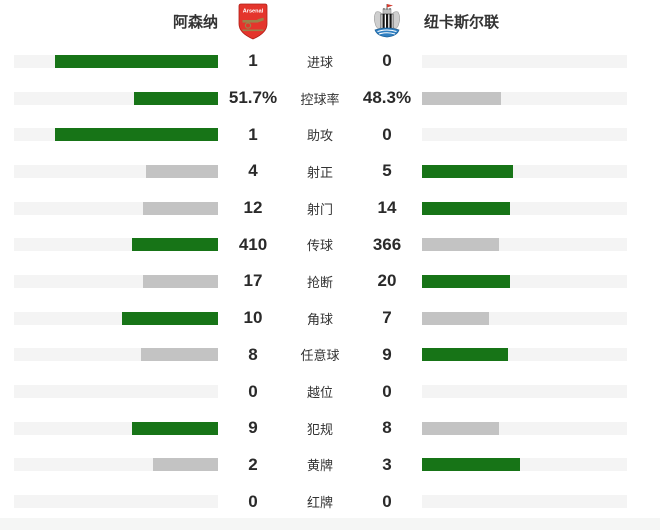 The height and width of the screenshot is (530, 660). What do you see at coordinates (387, 318) in the screenshot?
I see `away-stat-value: 7` at bounding box center [387, 318].